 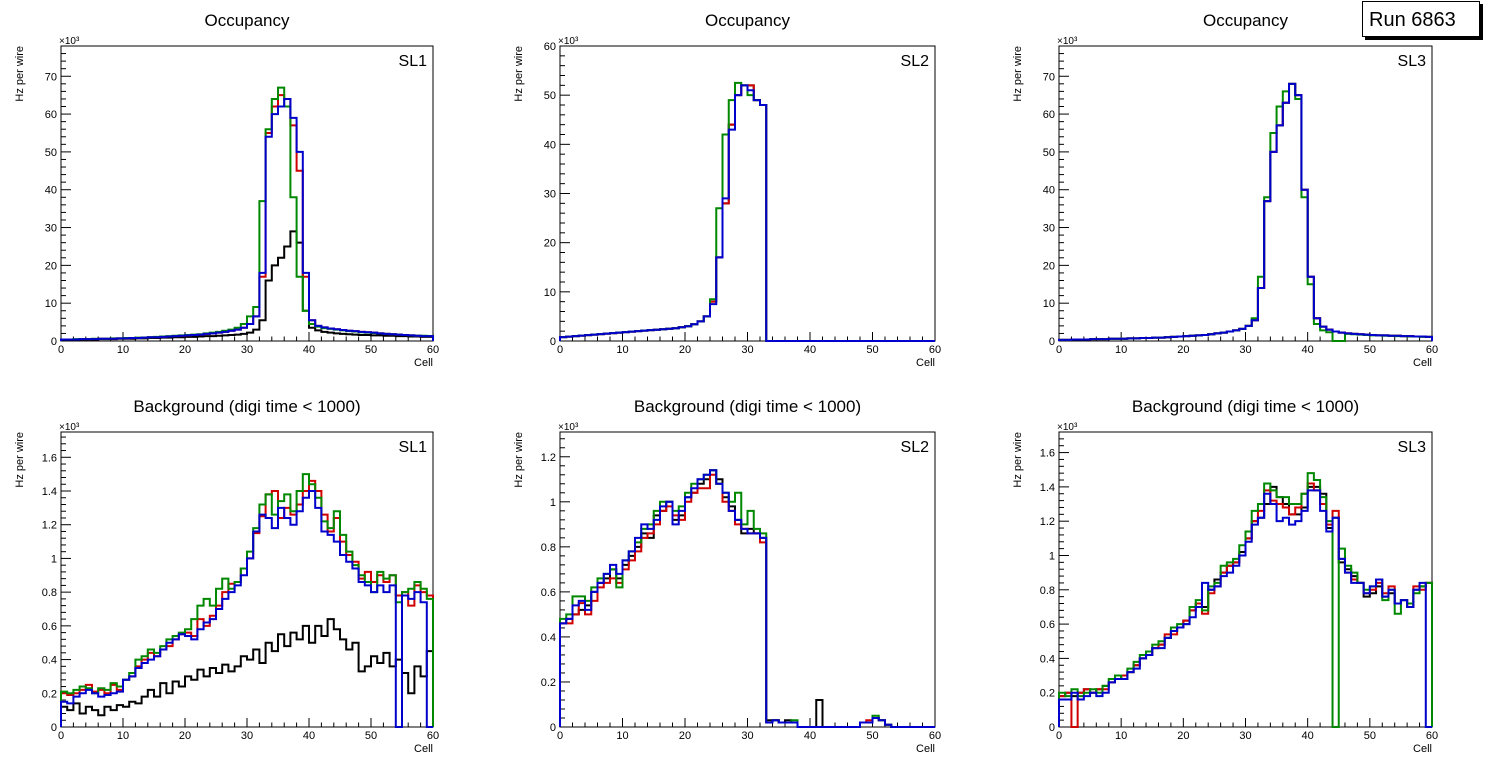 I want to click on plot-frame, so click(x=1245, y=193).